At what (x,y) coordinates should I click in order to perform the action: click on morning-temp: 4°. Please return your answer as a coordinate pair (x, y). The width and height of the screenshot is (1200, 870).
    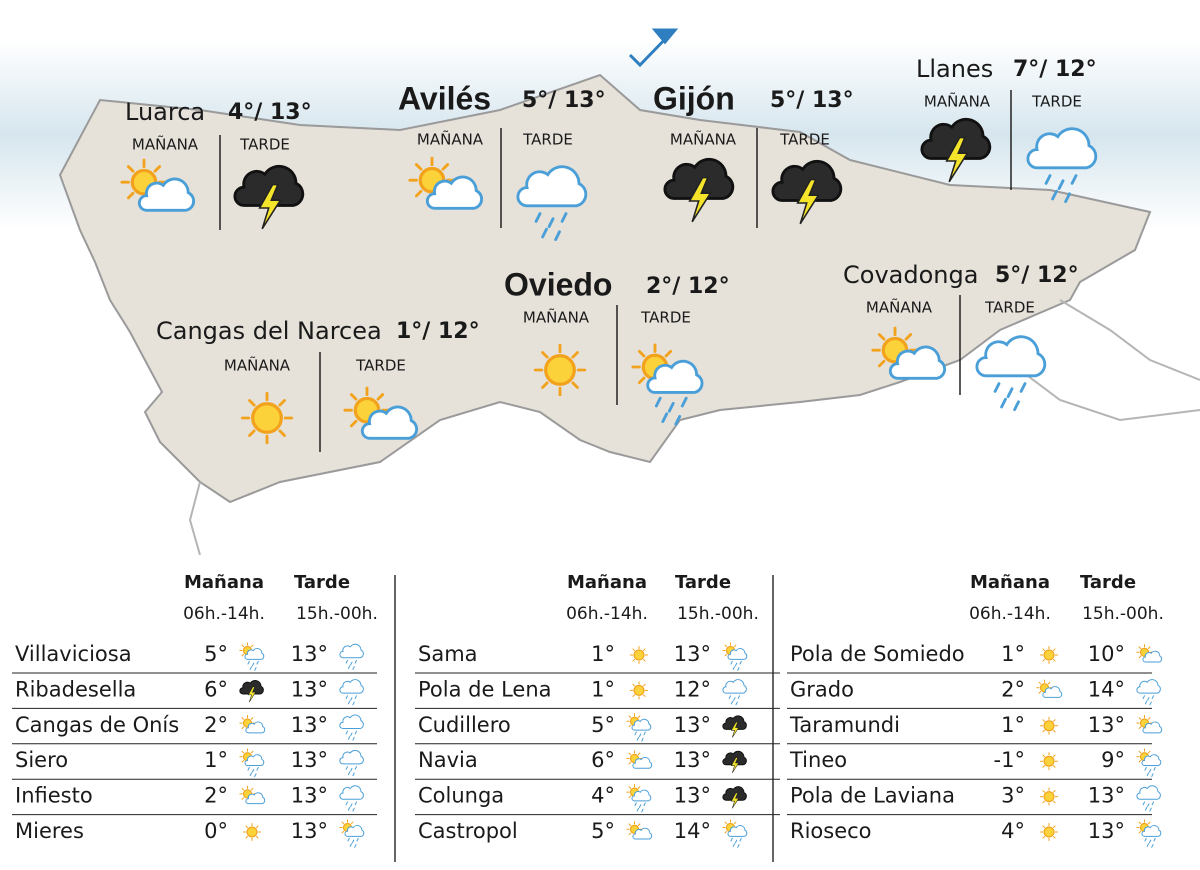
    Looking at the image, I should click on (1013, 831).